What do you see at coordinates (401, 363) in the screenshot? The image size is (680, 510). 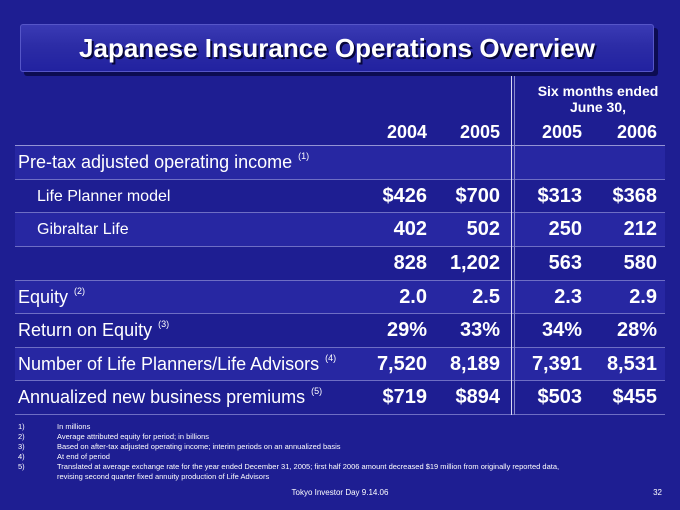 I see `table-cell: 7,520` at bounding box center [401, 363].